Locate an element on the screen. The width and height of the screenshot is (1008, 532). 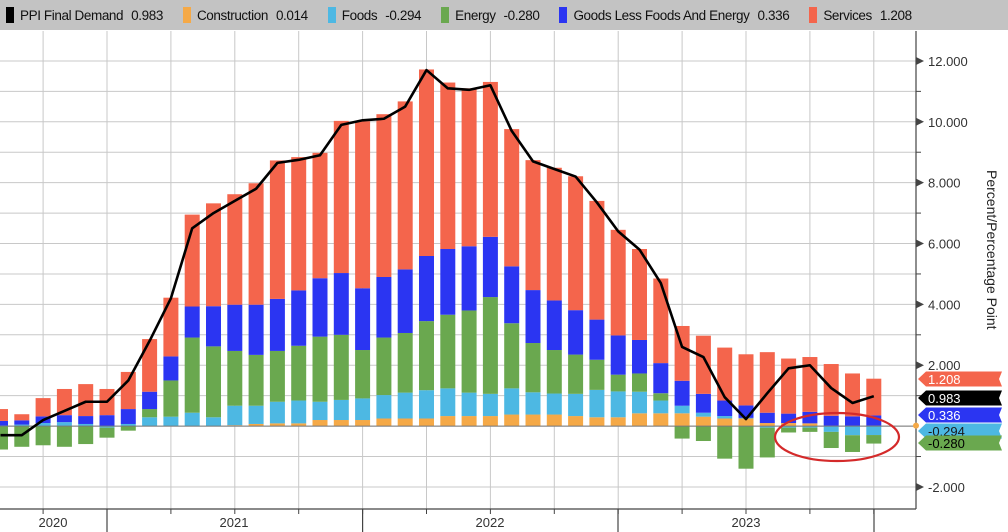
x-year-label: 2020 is located at coordinates (53, 522).